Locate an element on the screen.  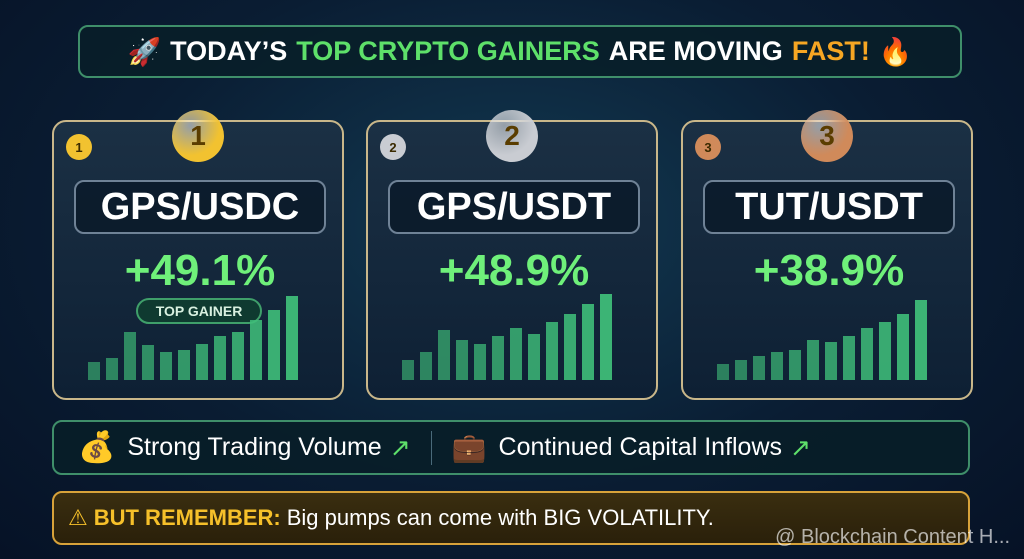
card: 3 3 TUT/USDT +38.9% is located at coordinates (827, 255).